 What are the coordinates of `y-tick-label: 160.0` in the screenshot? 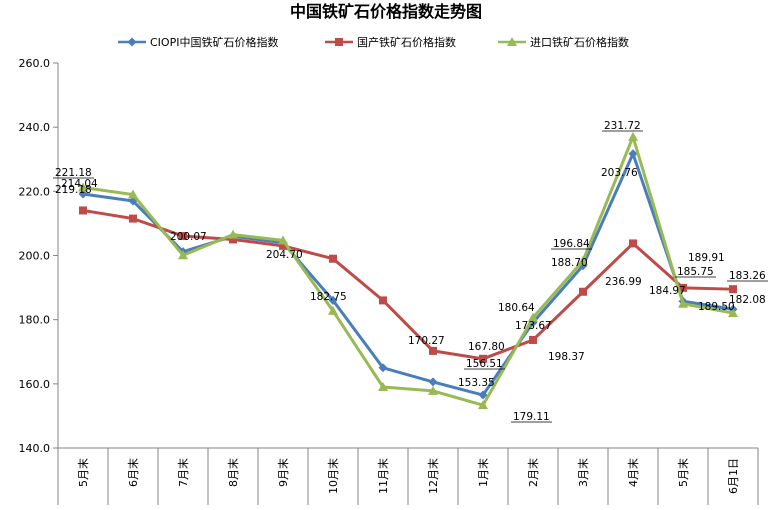 It's located at (35, 384).